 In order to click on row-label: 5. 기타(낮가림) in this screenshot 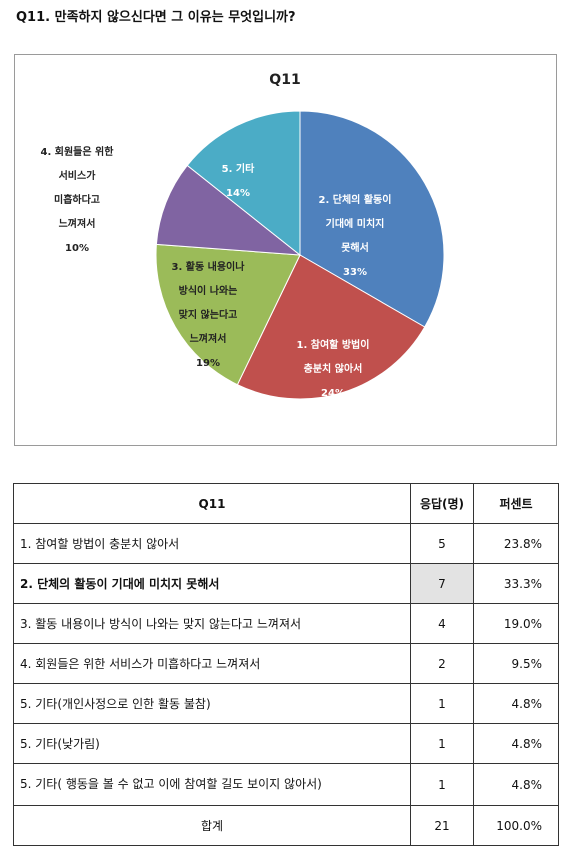, I will do `click(212, 743)`.